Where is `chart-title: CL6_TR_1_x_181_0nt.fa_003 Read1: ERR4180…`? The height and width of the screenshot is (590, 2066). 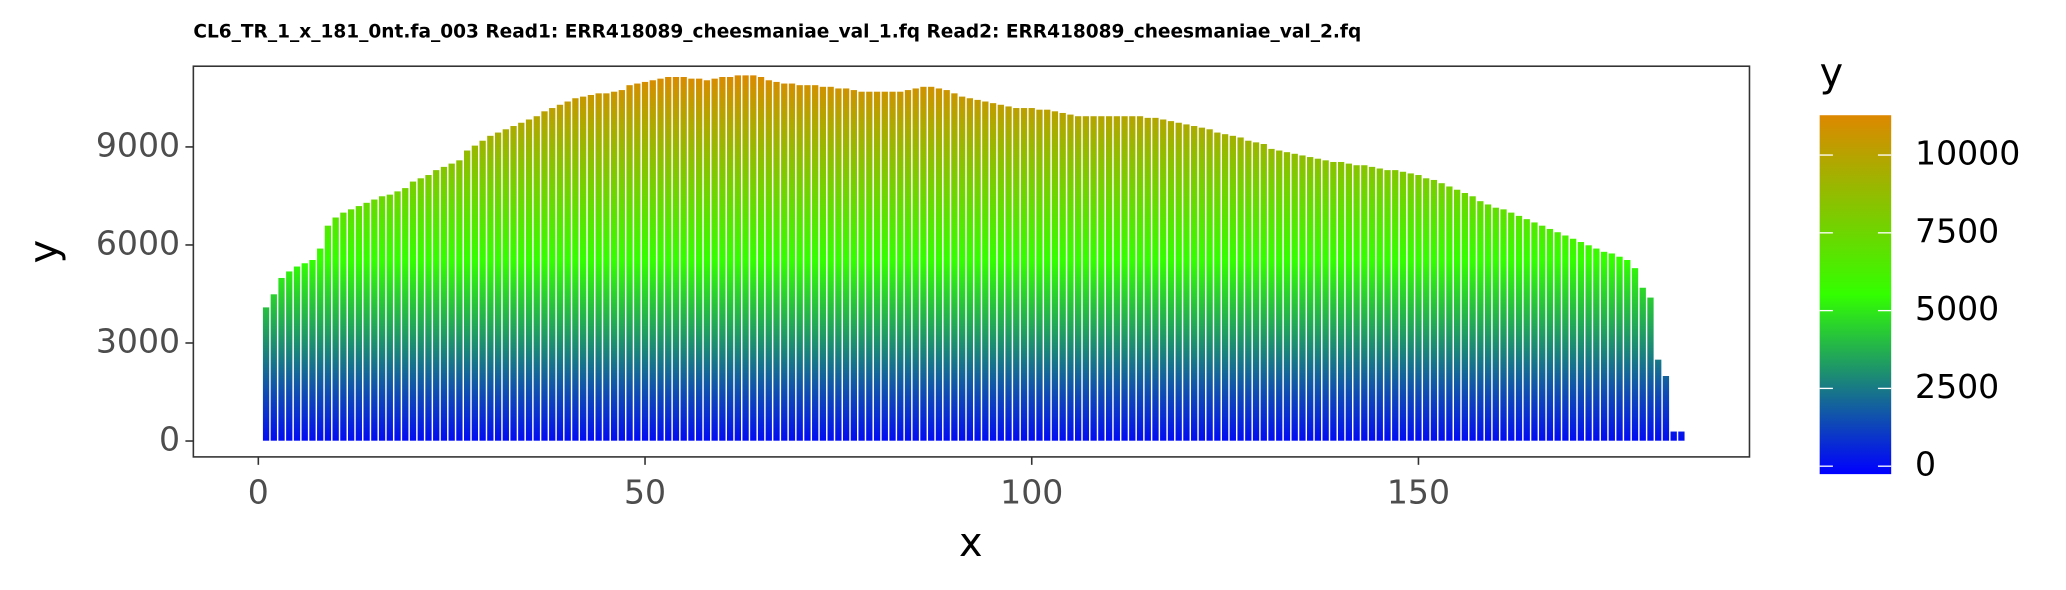
chart-title: CL6_TR_1_x_181_0nt.fa_003 Read1: ERR4180… is located at coordinates (777, 31).